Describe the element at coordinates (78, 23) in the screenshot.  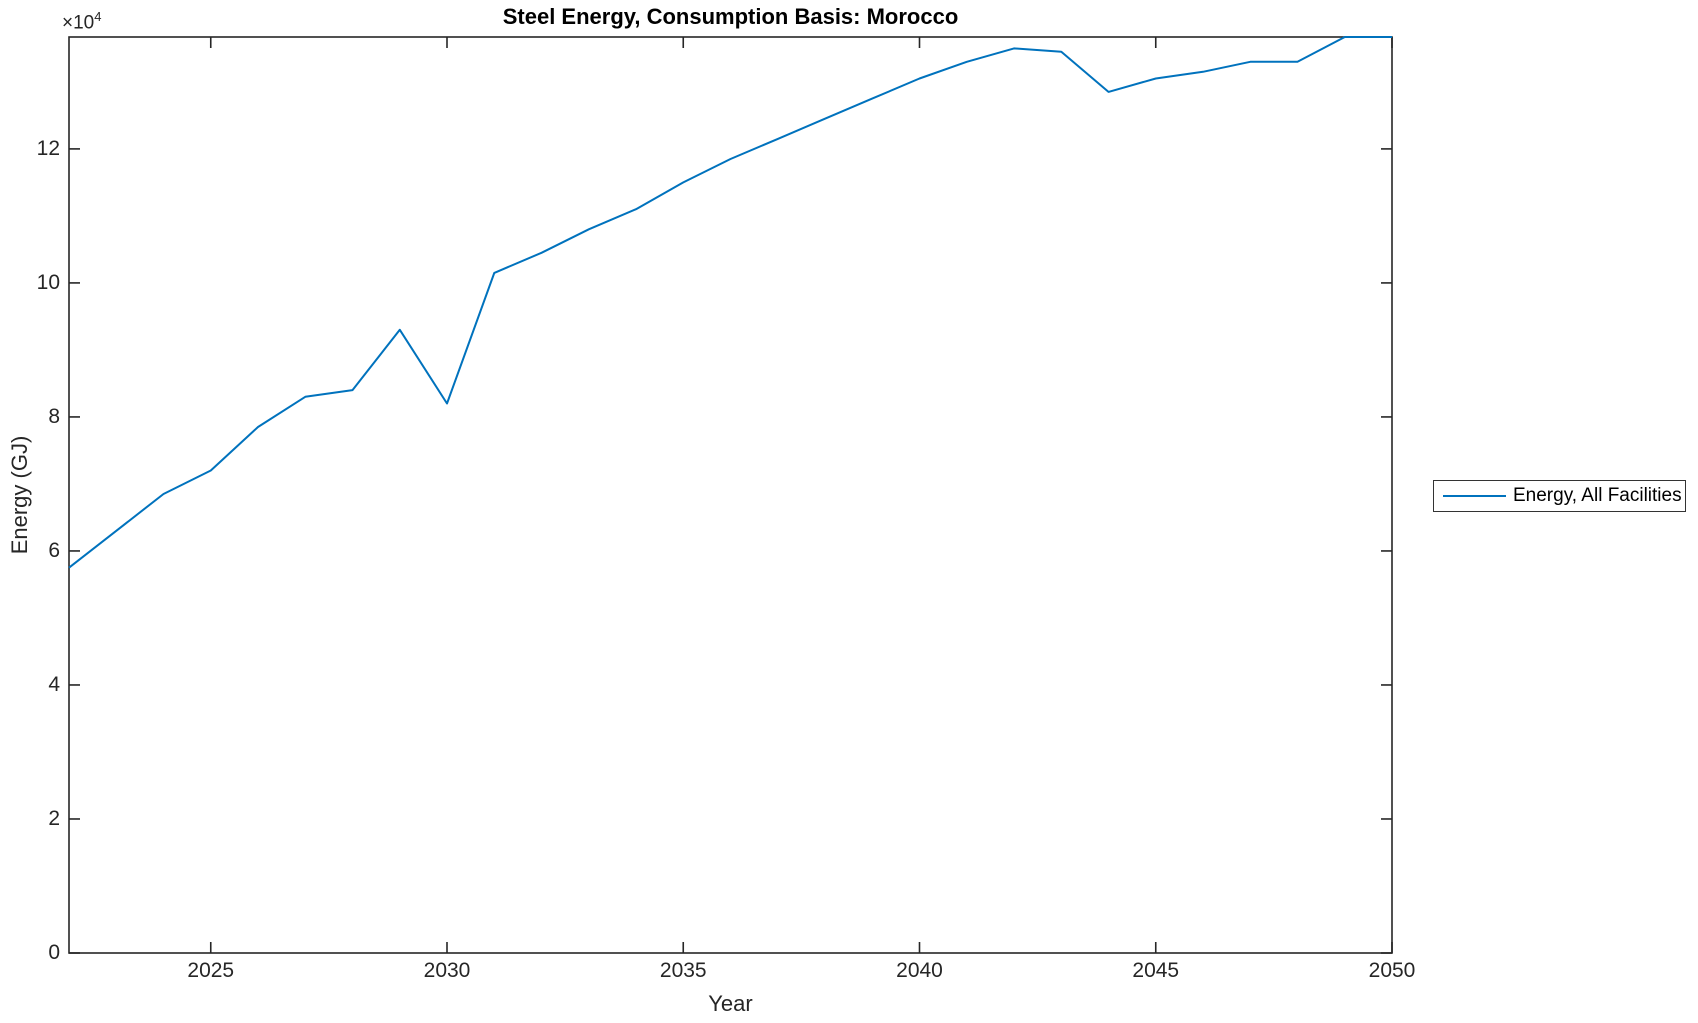
I see `y-axis-exponent-base: ×10` at that location.